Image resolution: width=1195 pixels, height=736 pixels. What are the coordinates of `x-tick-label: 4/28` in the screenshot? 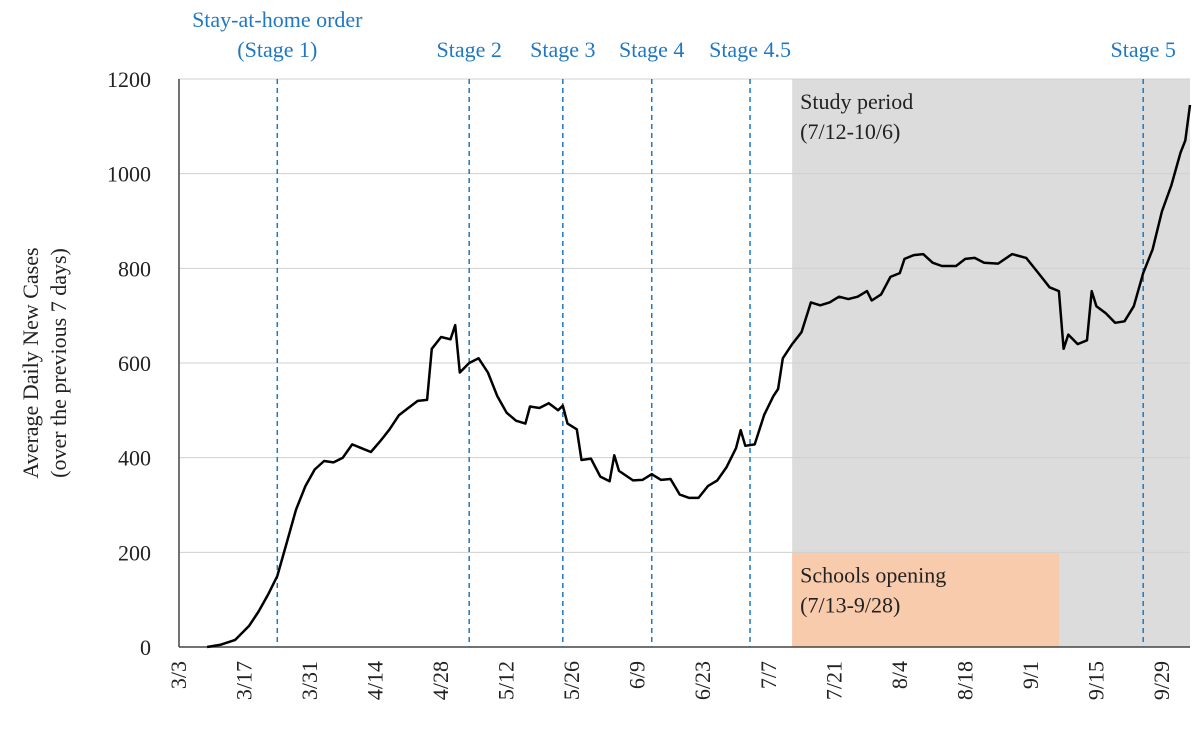 It's located at (440, 680).